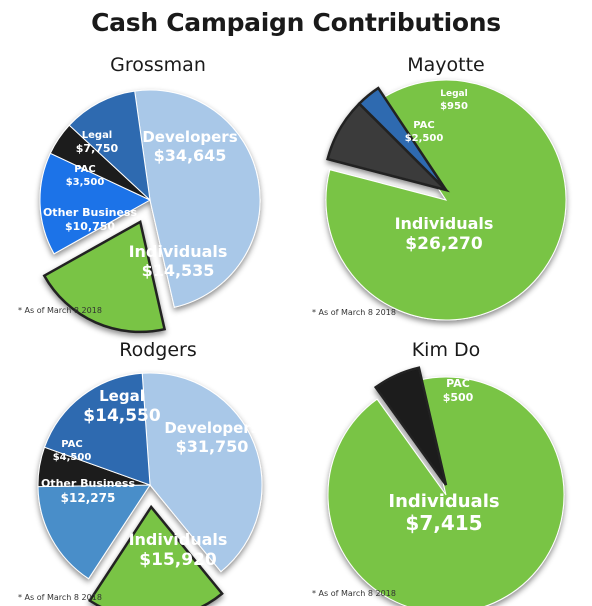 Image resolution: width=592 pixels, height=606 pixels. I want to click on slice-value-label: $10,750, so click(90, 226).